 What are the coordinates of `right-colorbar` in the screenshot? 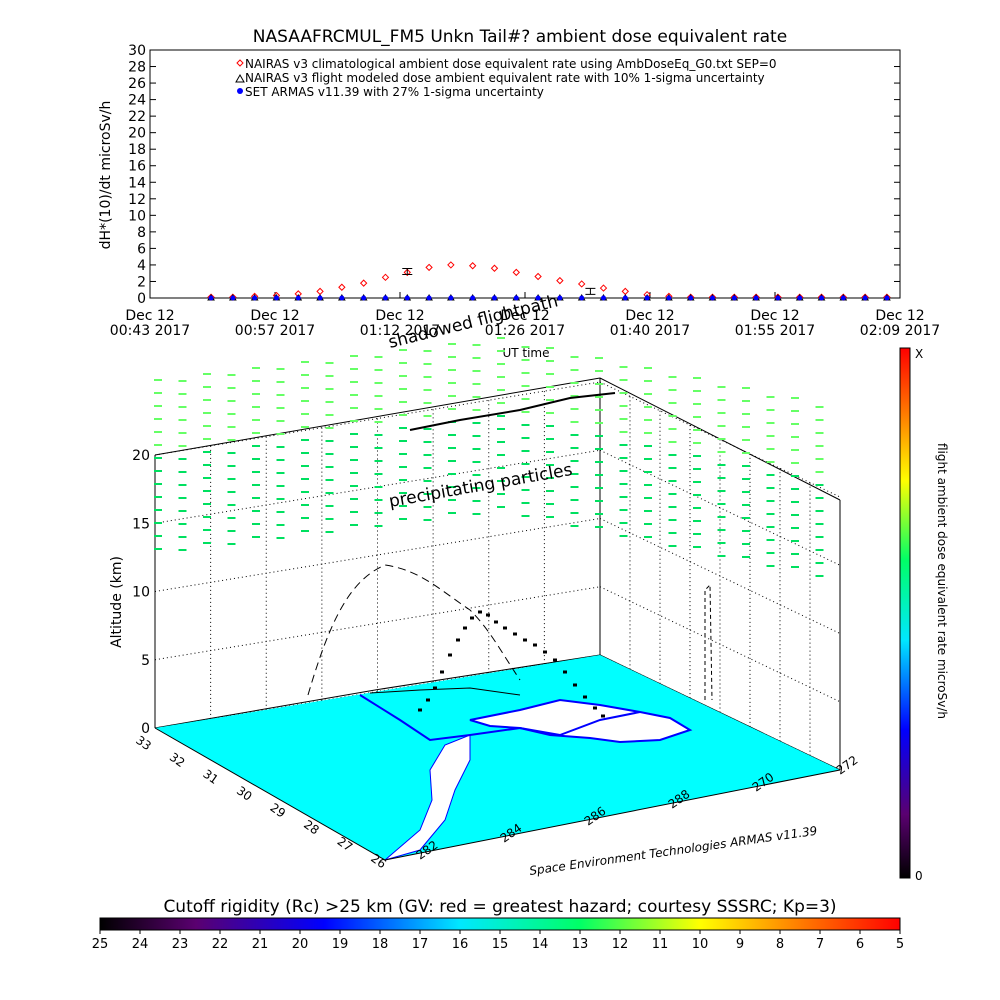 It's located at (905, 613).